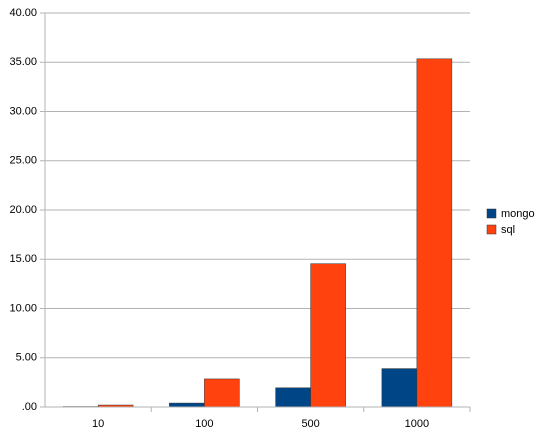  Describe the element at coordinates (23, 161) in the screenshot. I see `y-tick-label: 25.00` at that location.